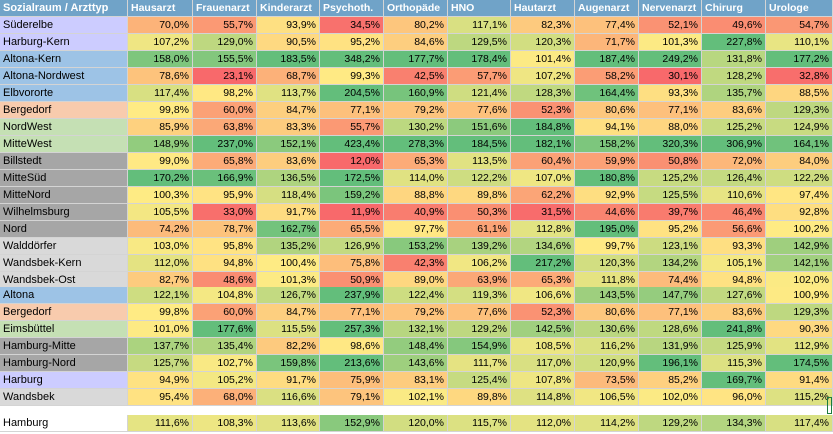 This screenshot has width=833, height=434. I want to click on value-cell: 90,5%, so click(288, 42).